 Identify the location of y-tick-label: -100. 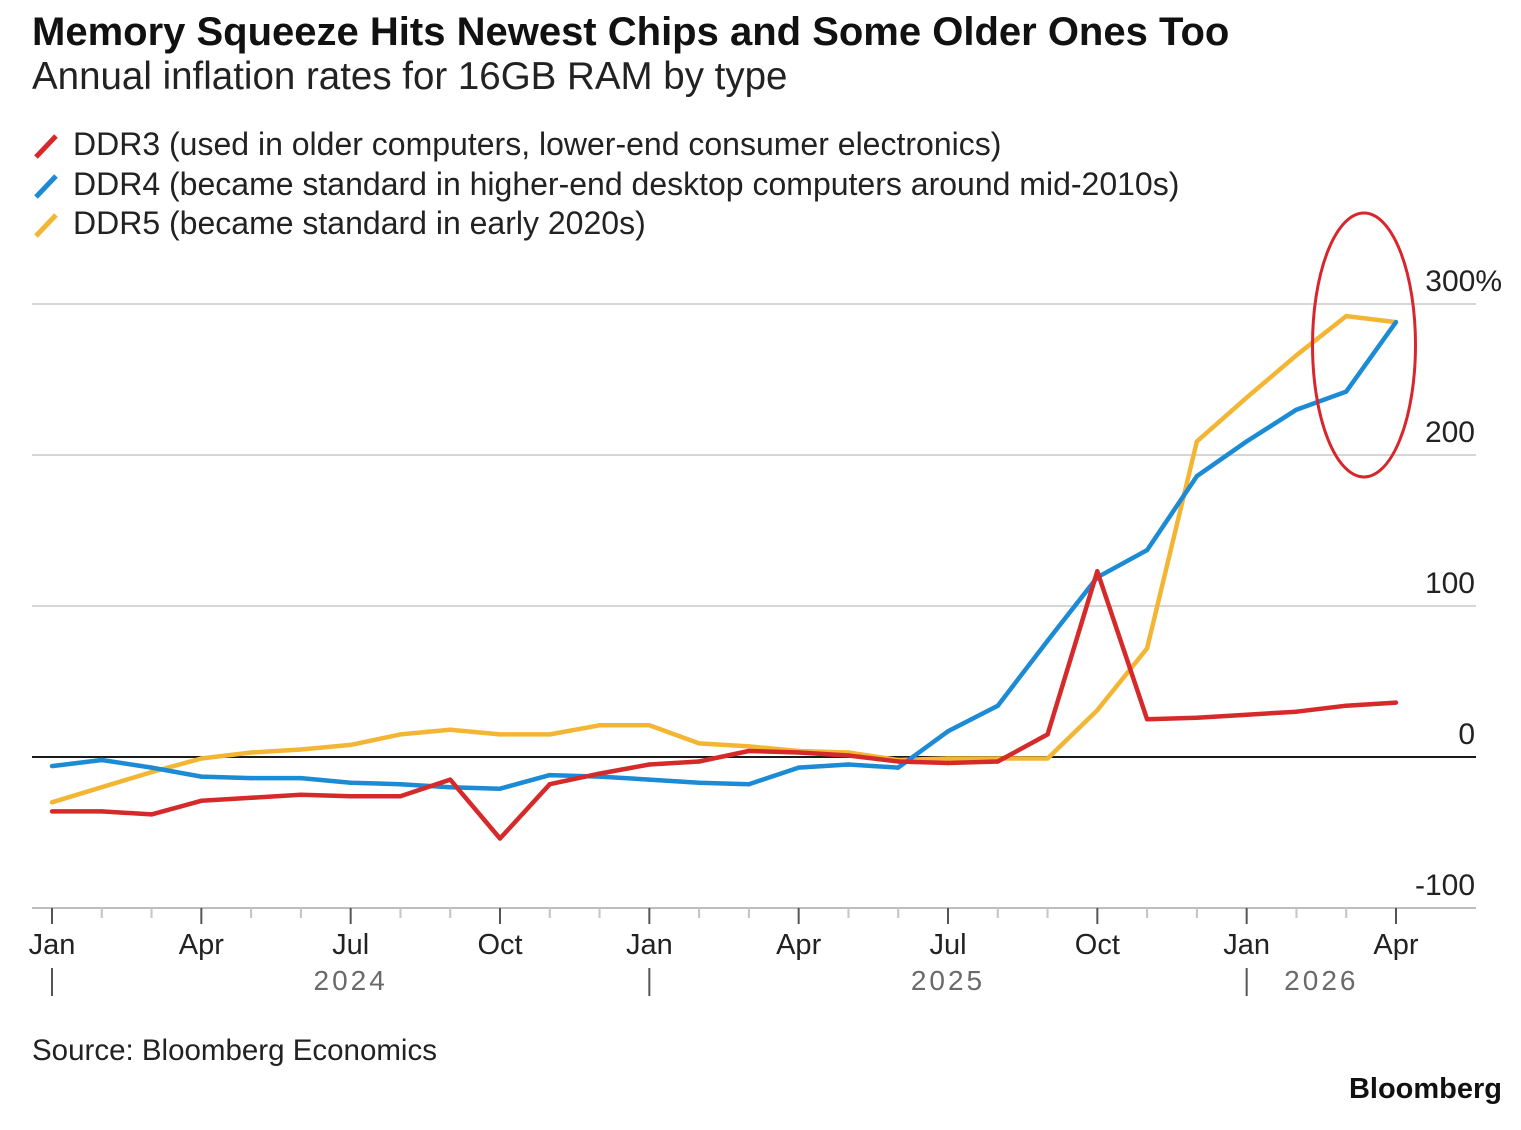
(1445, 885).